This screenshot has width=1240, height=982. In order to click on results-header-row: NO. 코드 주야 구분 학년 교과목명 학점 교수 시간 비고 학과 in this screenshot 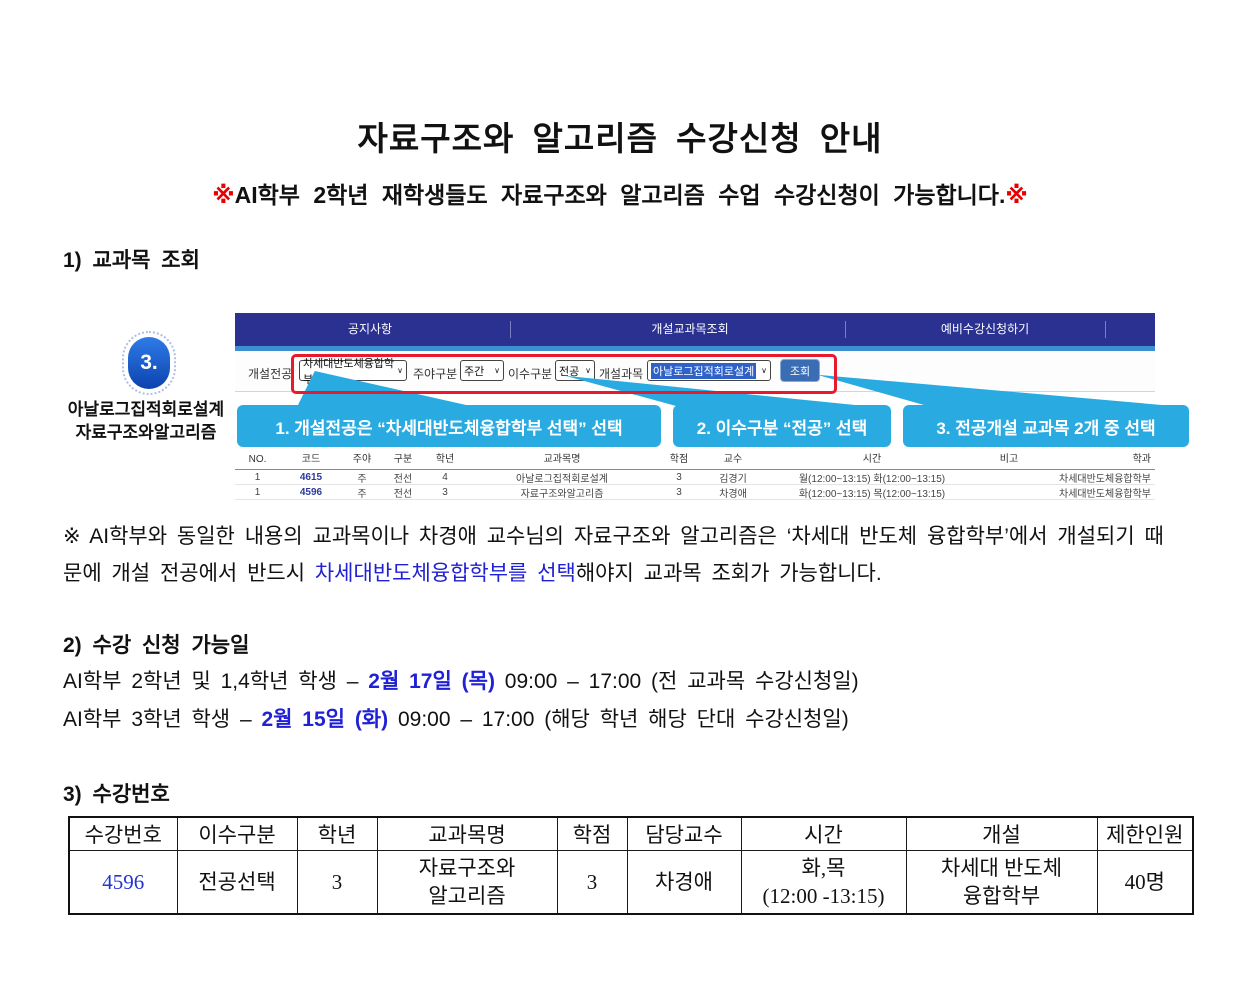, I will do `click(695, 456)`.